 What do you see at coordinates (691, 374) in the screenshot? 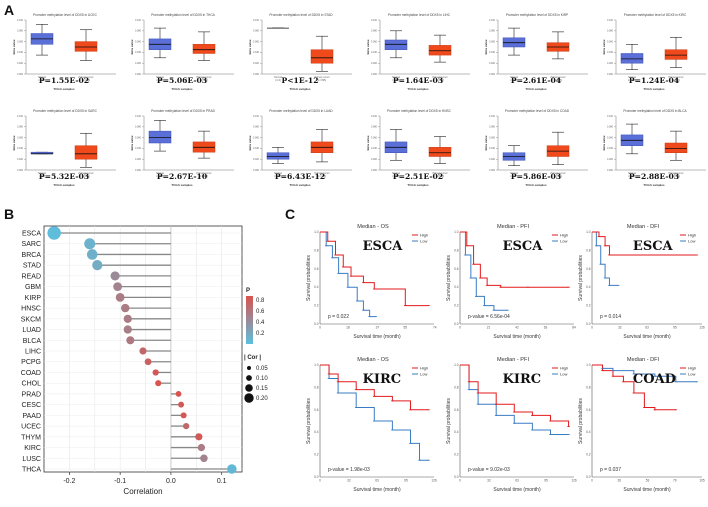
I see `legend-low-label: Low` at bounding box center [691, 374].